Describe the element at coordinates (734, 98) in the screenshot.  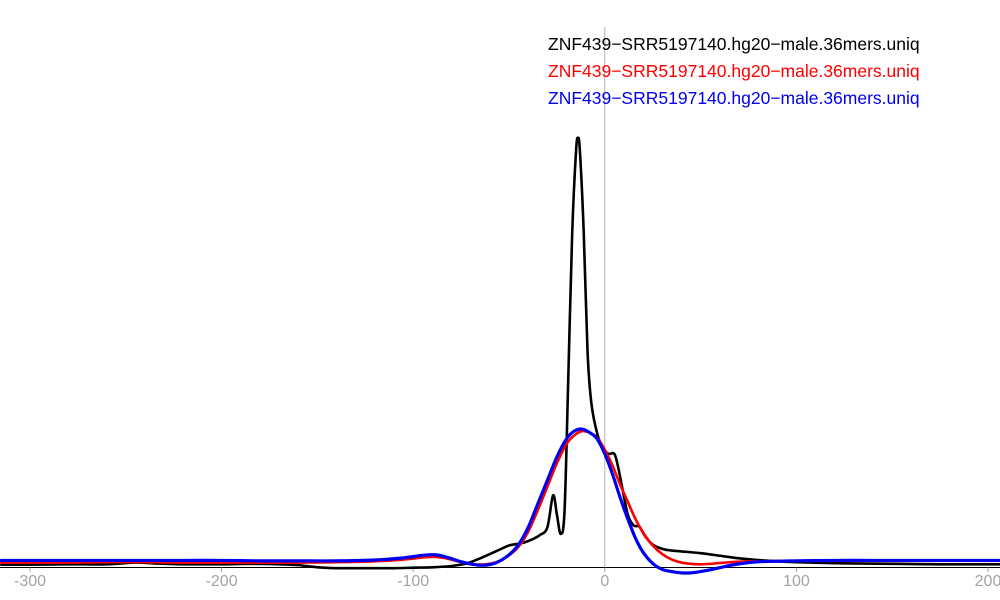
I see `legend-entry-blue: ZNF439−SRR5197140.hg20−male.36mers.uniq` at that location.